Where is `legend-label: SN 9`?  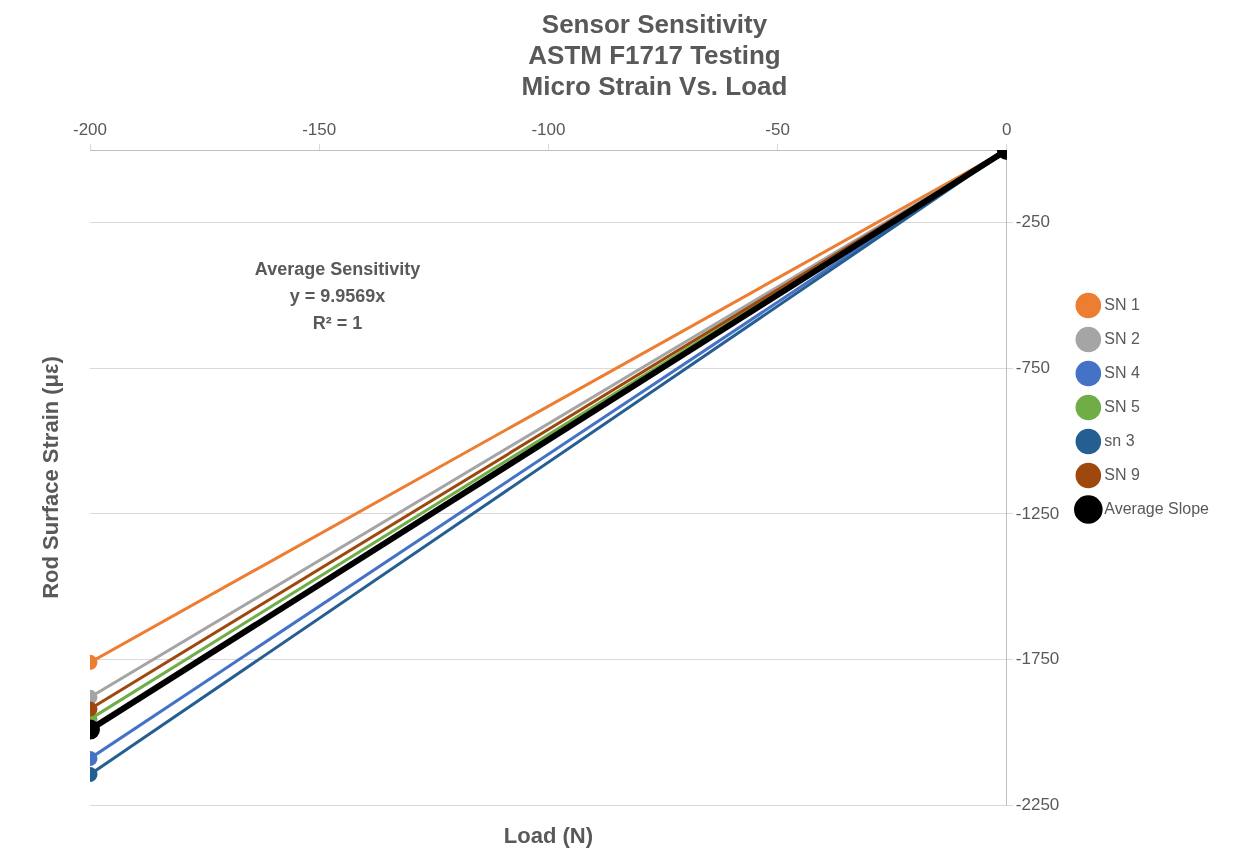 legend-label: SN 9 is located at coordinates (1122, 474).